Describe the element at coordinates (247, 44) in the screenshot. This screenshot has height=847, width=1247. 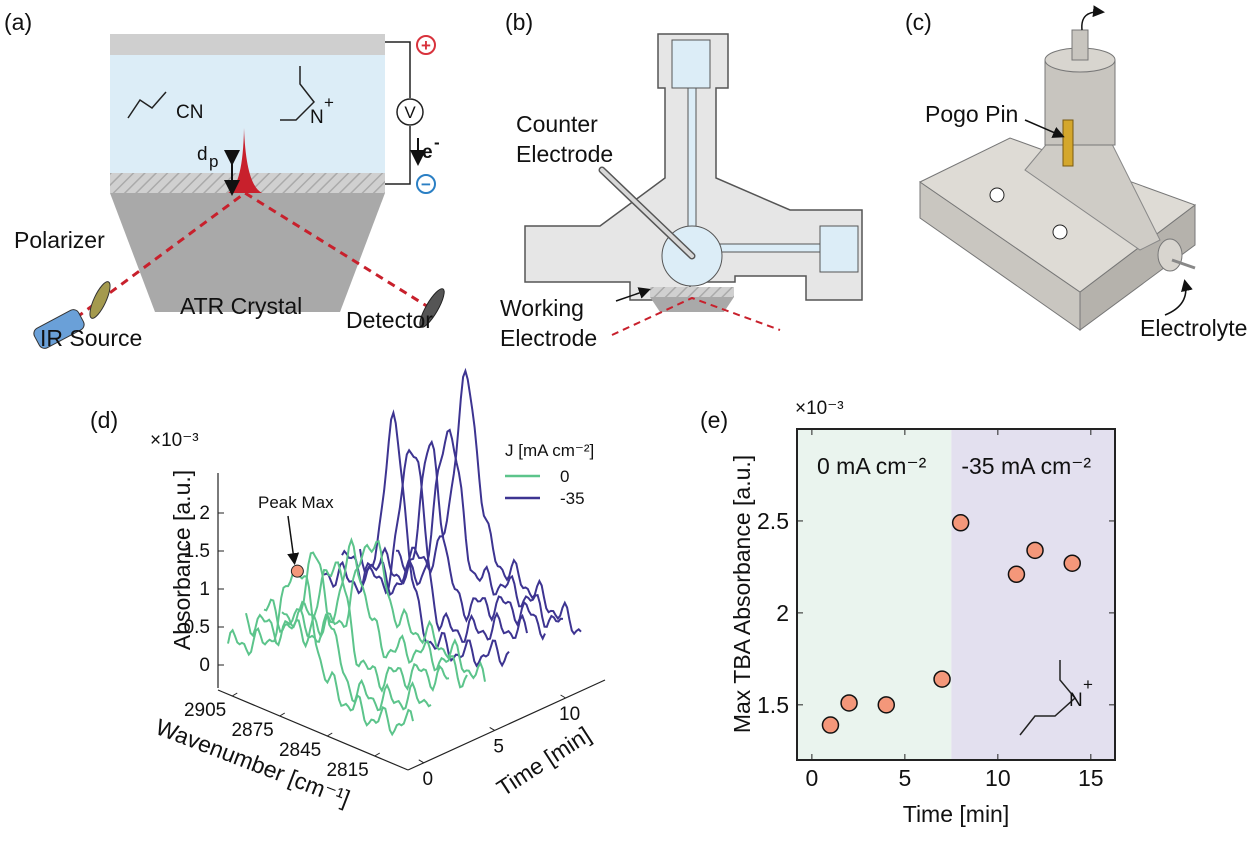
I see `electrode-bar` at that location.